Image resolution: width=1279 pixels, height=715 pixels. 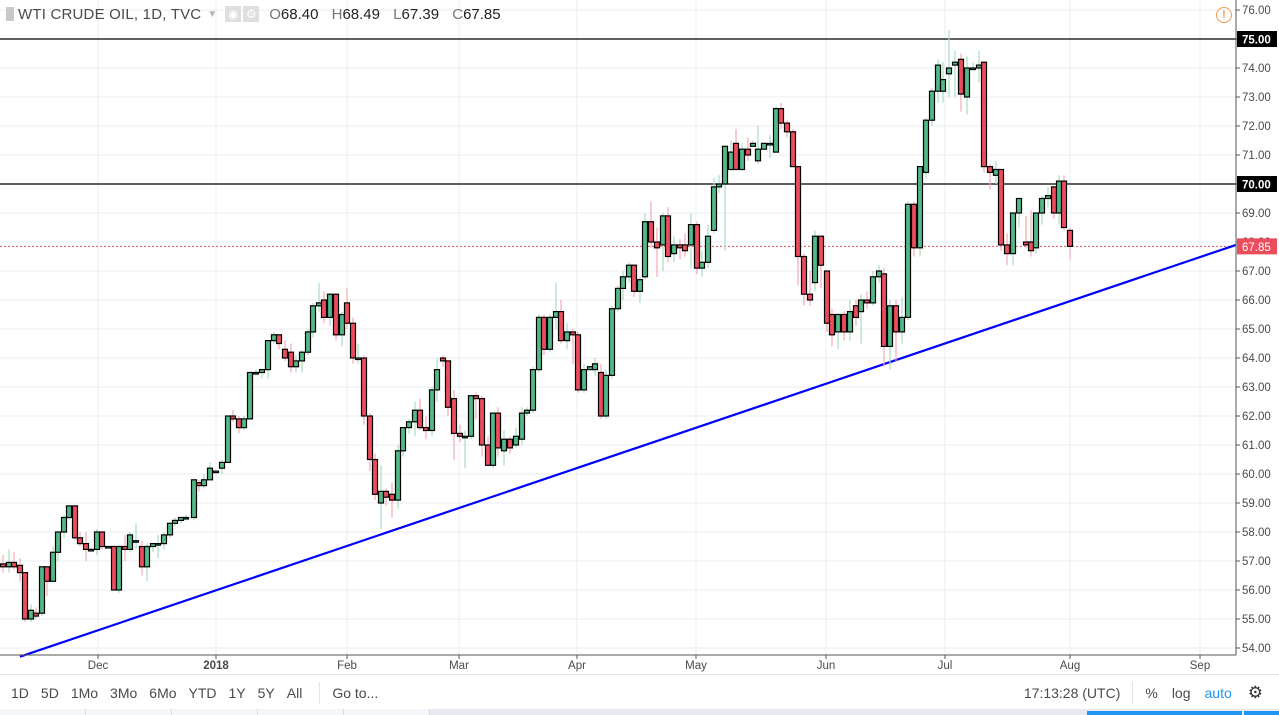 What do you see at coordinates (163, 692) in the screenshot?
I see `range-6mo: 6Mo` at bounding box center [163, 692].